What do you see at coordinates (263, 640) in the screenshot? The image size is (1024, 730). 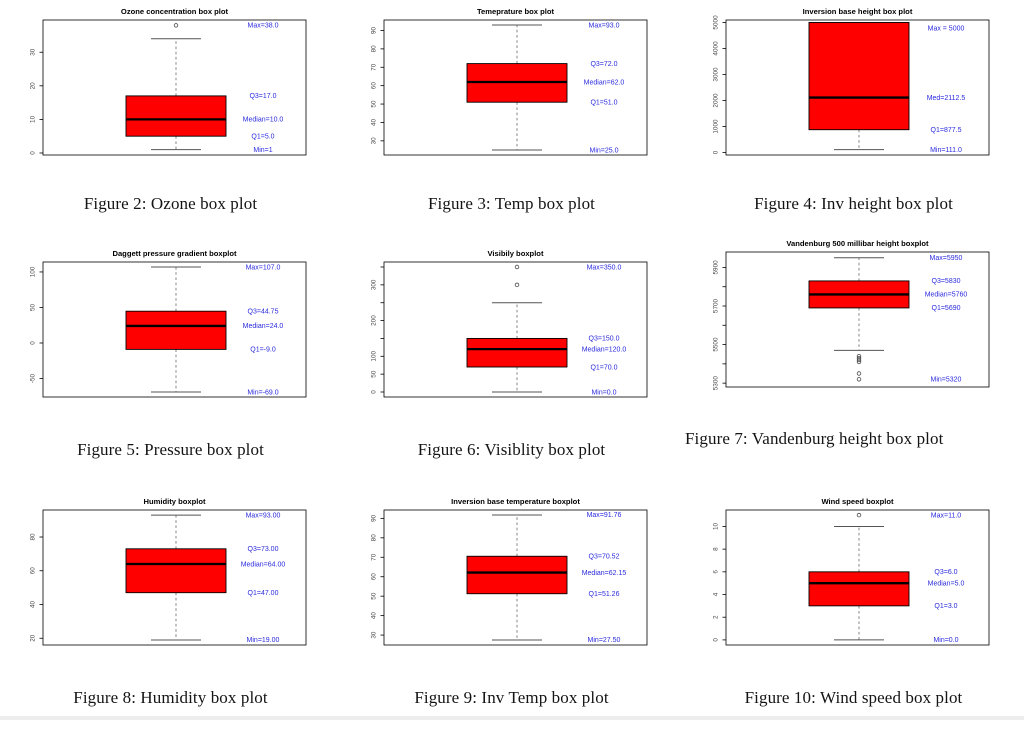 I see `stat-annotation: Min=19.00` at bounding box center [263, 640].